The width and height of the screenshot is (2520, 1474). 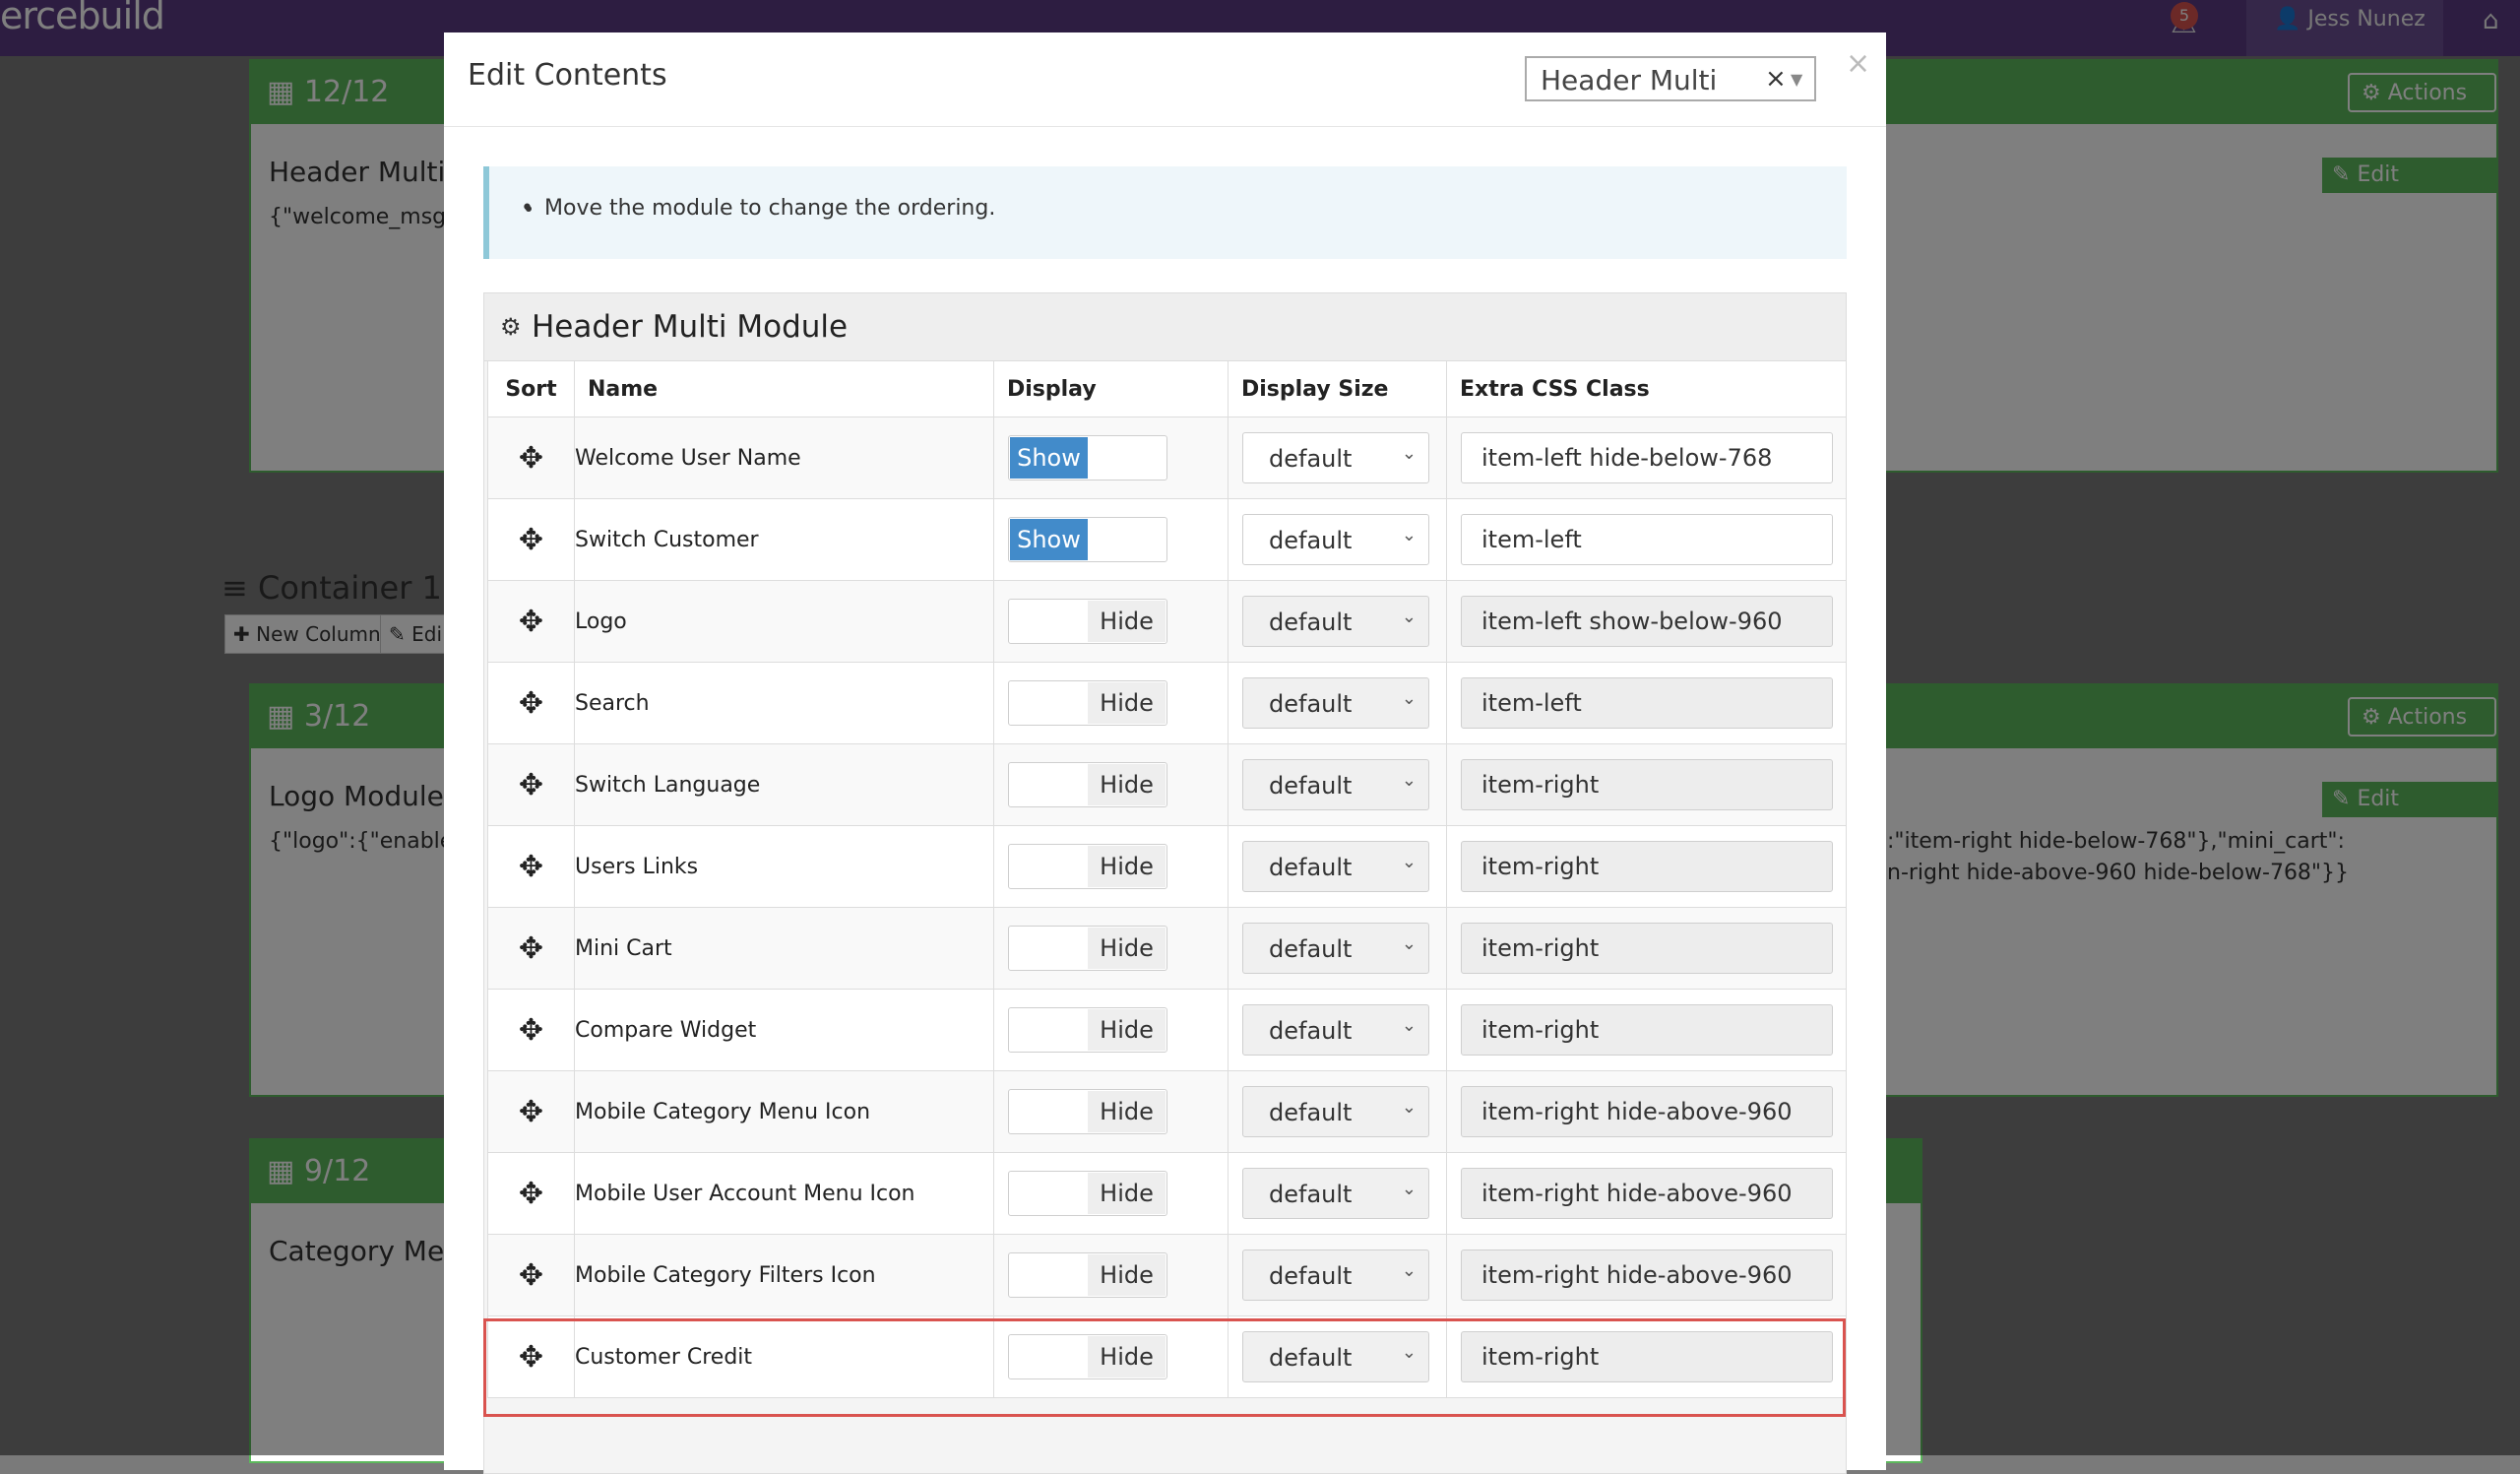 What do you see at coordinates (531, 389) in the screenshot?
I see `column-header-sort: Sort` at bounding box center [531, 389].